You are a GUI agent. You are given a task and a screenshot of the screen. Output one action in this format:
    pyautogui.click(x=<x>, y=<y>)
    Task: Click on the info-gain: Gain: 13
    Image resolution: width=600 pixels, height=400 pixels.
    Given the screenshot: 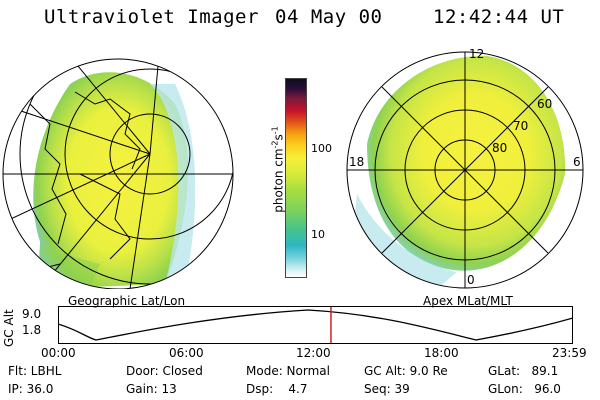 What is the action you would take?
    pyautogui.click(x=151, y=389)
    